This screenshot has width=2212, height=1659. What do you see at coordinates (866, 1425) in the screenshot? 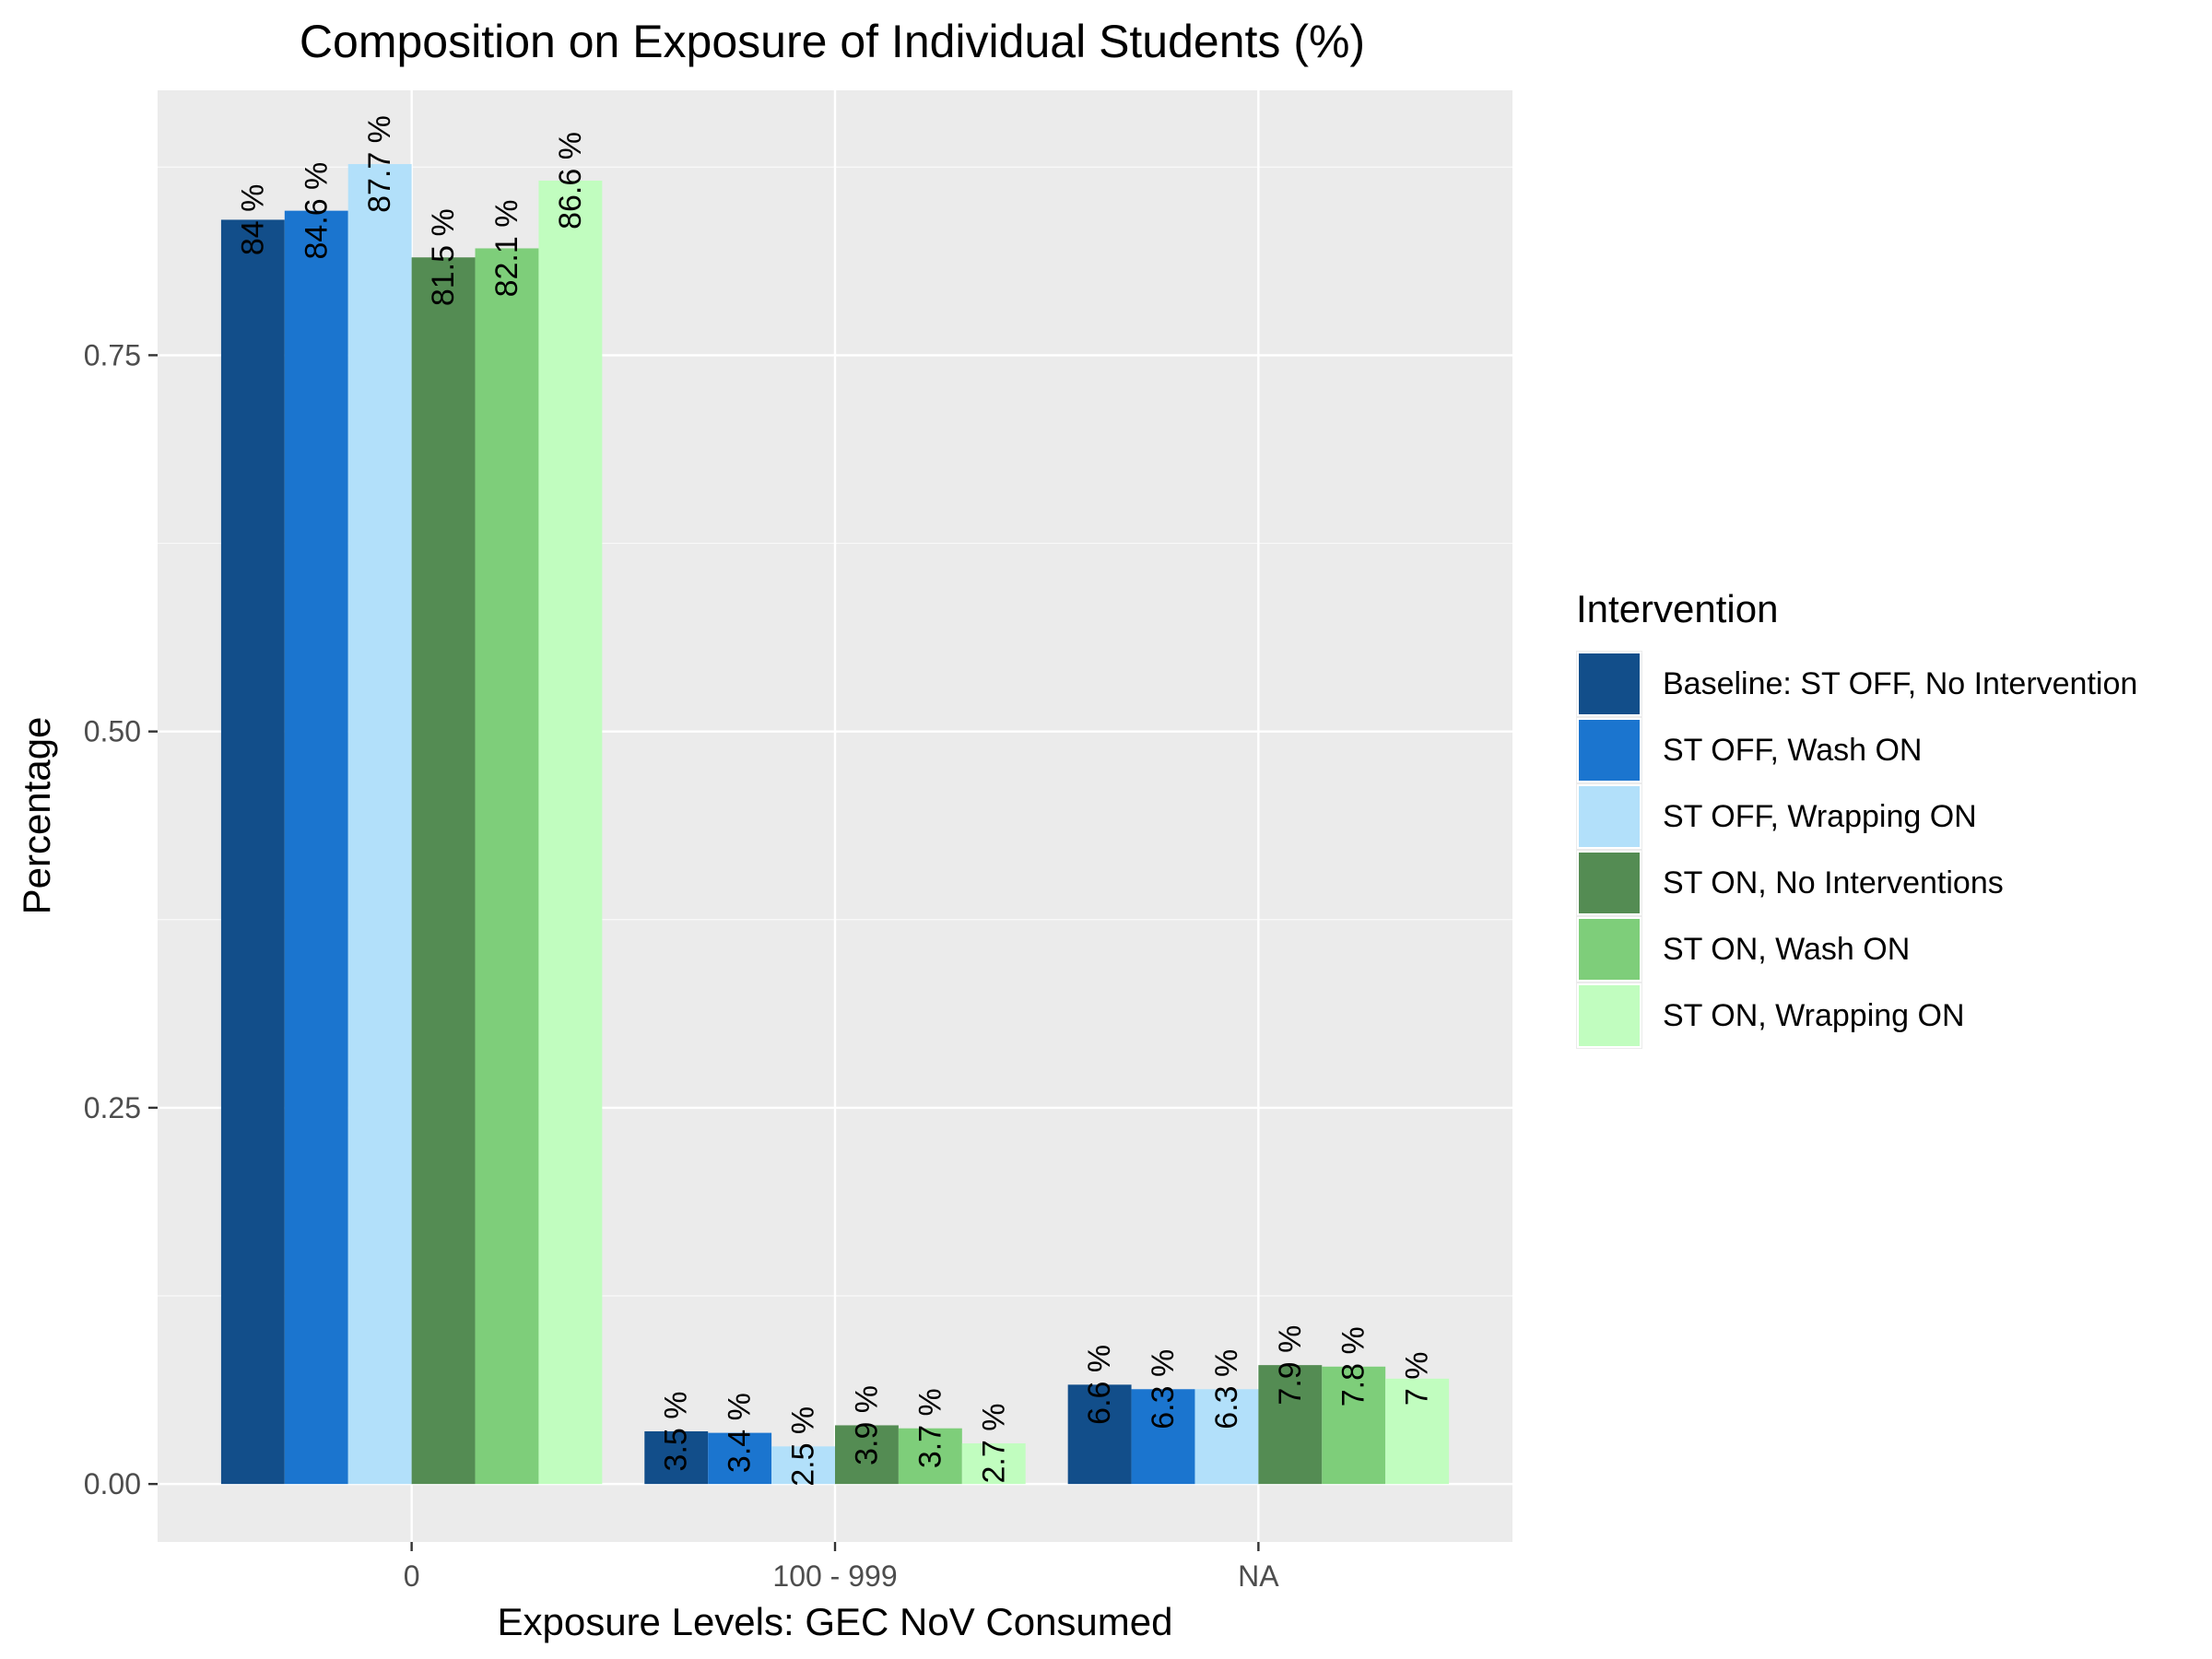
I see `bar-value-label: 3.9 %` at bounding box center [866, 1425].